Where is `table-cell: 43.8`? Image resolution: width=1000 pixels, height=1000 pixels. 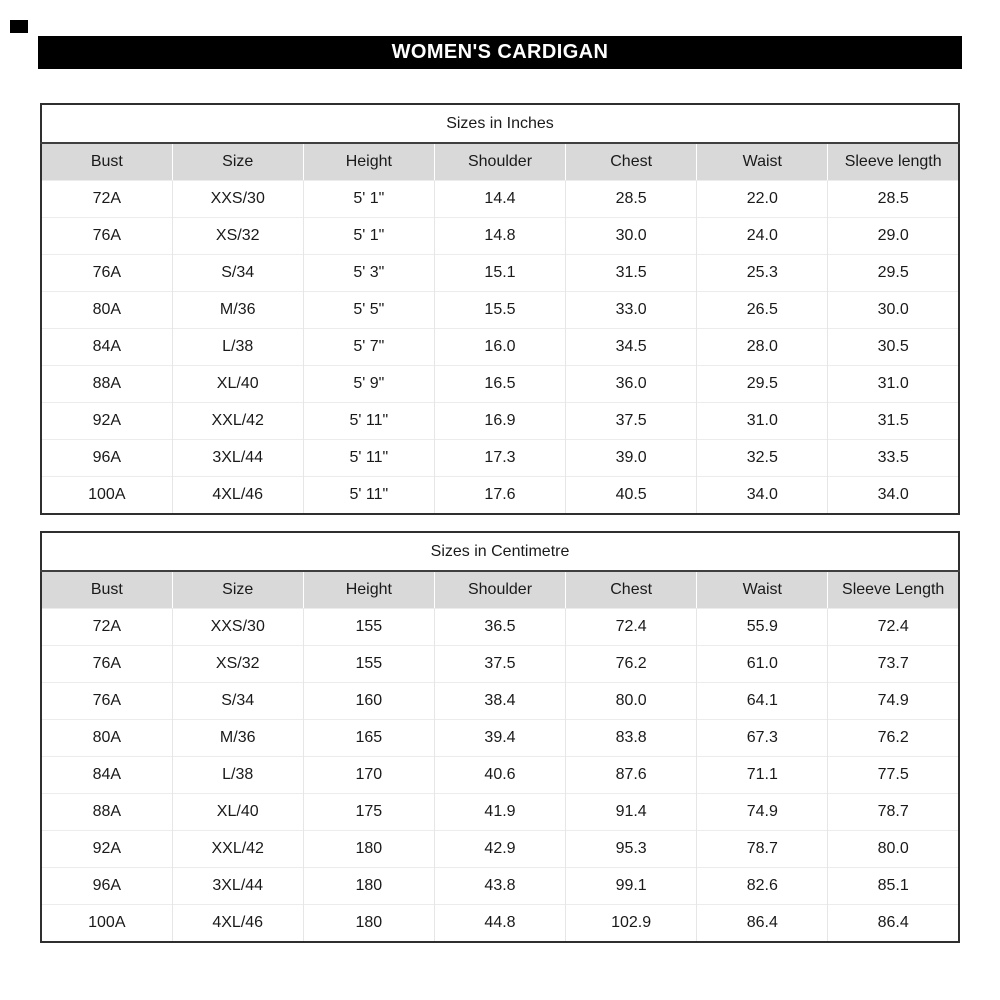
table-cell: 43.8 is located at coordinates (499, 886).